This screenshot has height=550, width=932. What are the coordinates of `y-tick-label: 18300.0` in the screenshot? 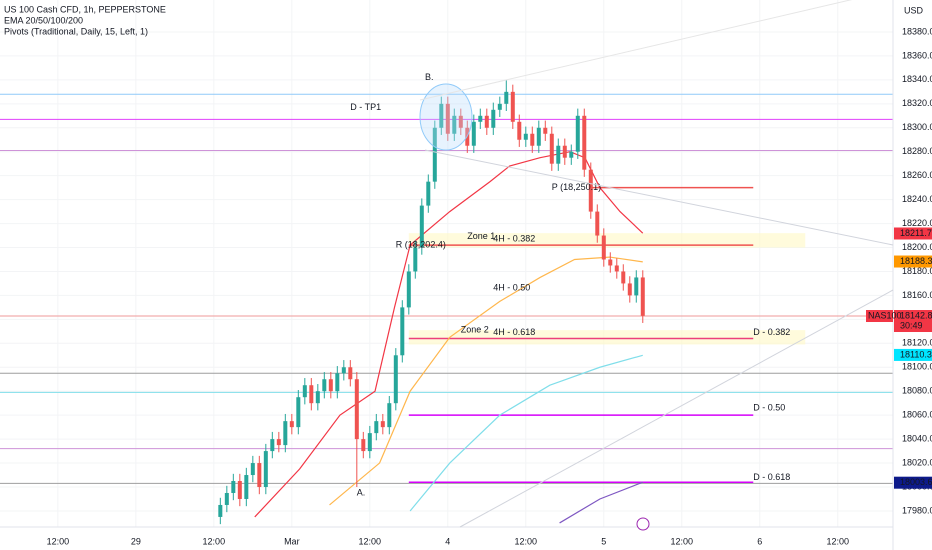 It's located at (917, 127).